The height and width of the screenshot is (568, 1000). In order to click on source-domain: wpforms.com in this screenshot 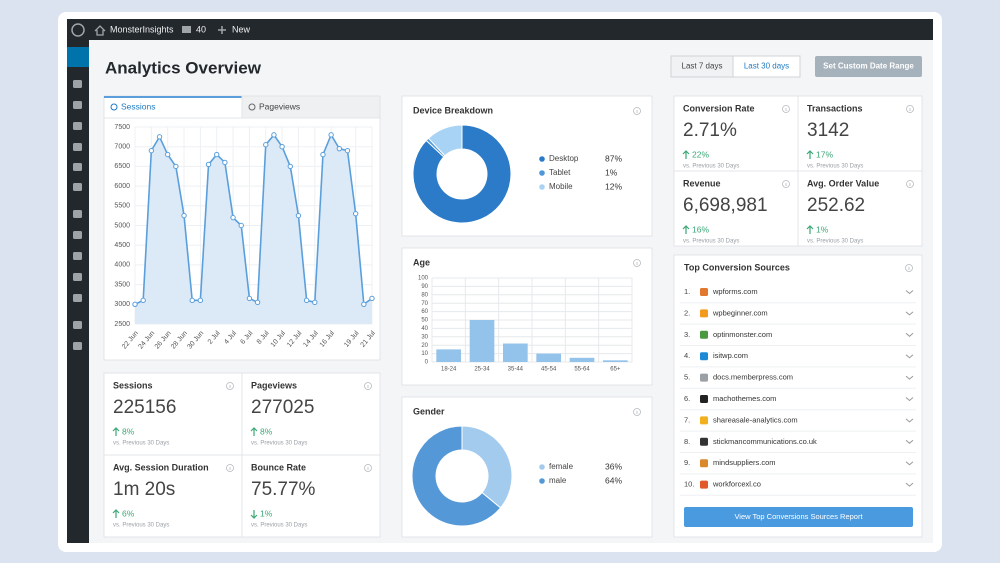, I will do `click(735, 291)`.